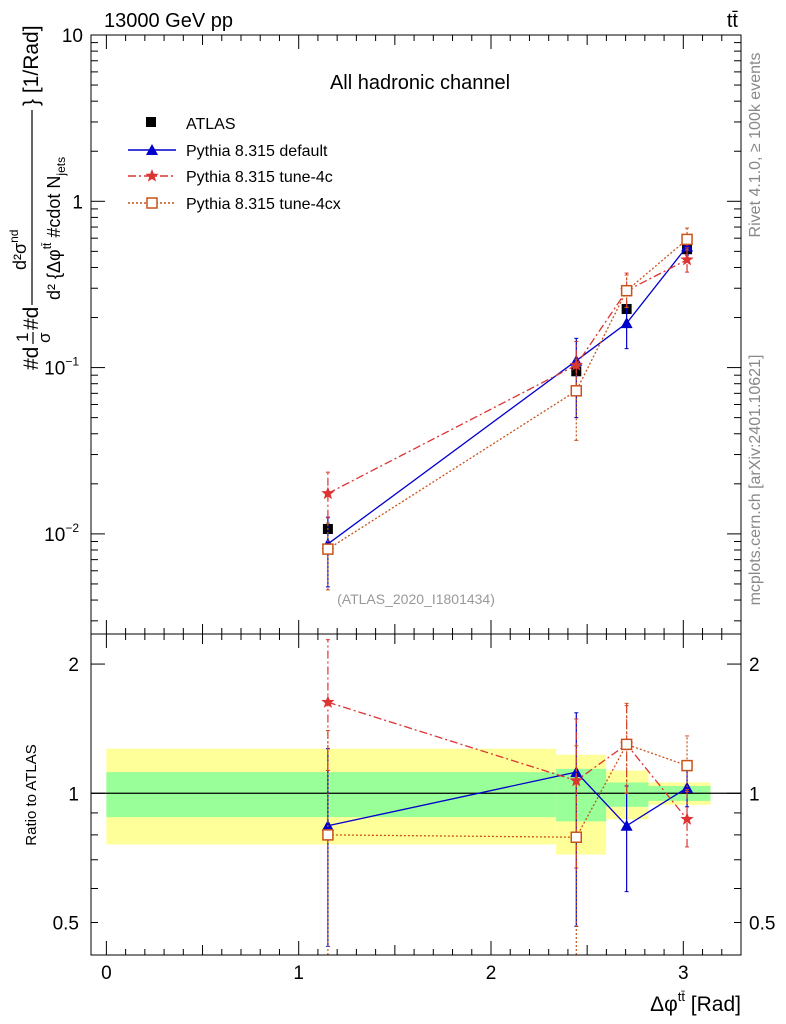 This screenshot has height=1024, width=786. I want to click on ratio-y-tick-label-left: 0.5, so click(66, 923).